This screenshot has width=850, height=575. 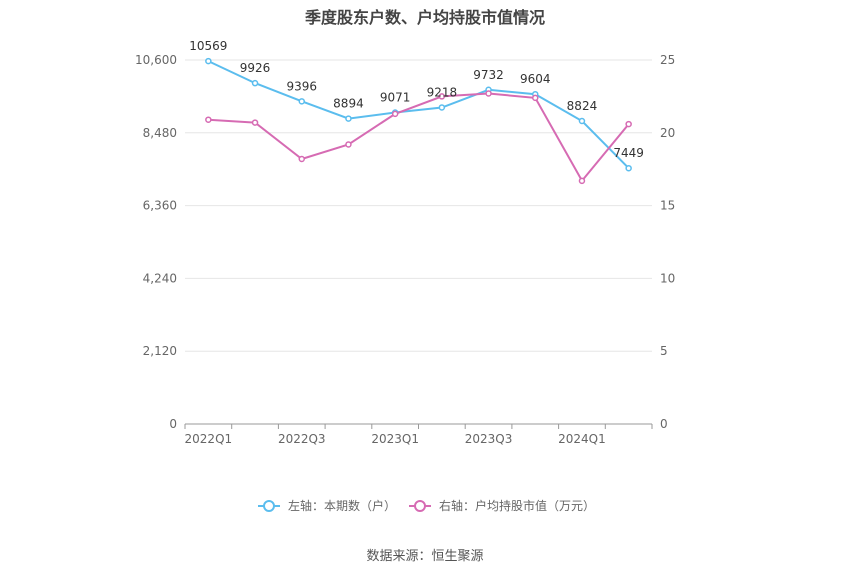 I want to click on x-tick-label: 2023Q3, so click(x=489, y=439).